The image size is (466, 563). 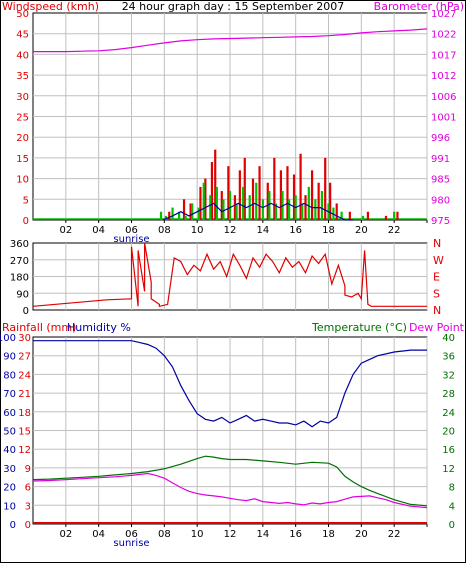 What do you see at coordinates (443, 35) in the screenshot?
I see `baro-y-tick-label: 1022` at bounding box center [443, 35].